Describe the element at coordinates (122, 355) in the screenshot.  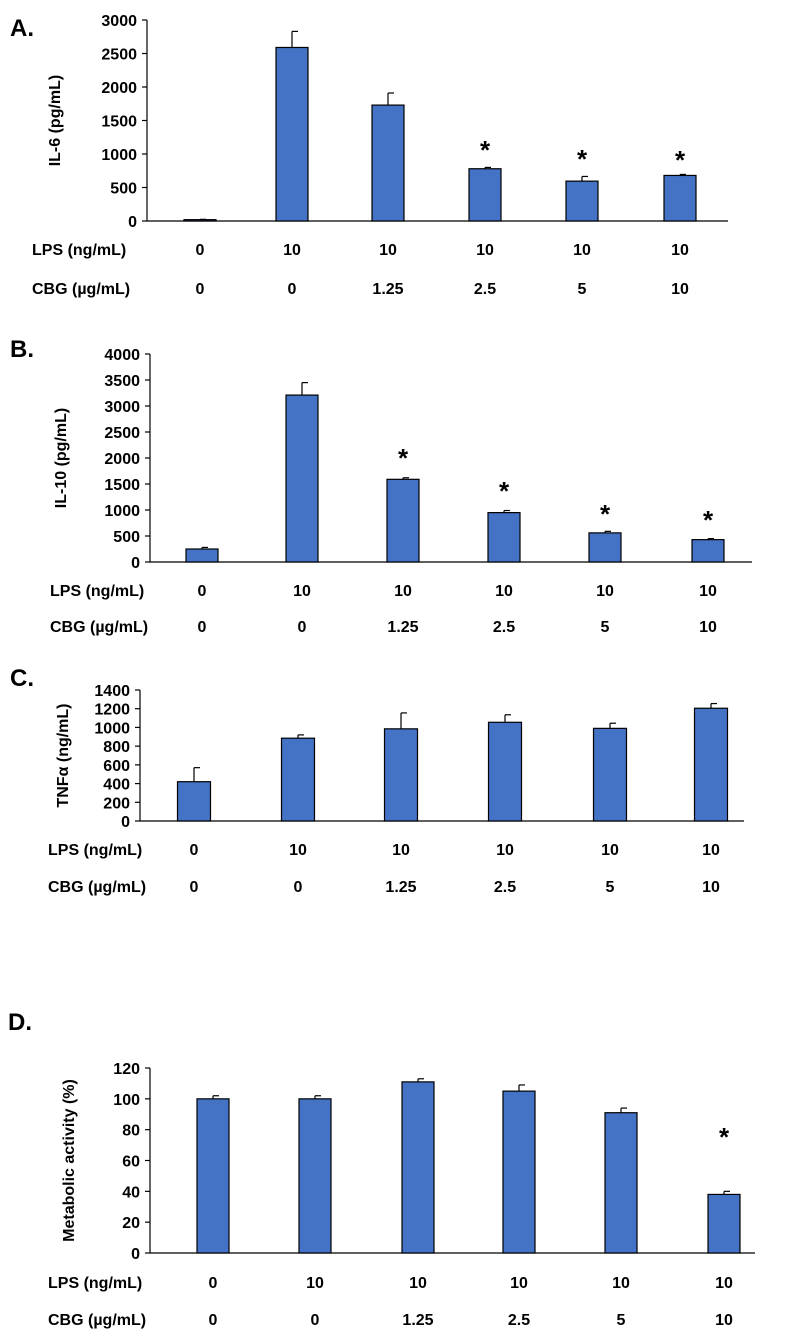
I see `y-tick-label: 4000` at that location.